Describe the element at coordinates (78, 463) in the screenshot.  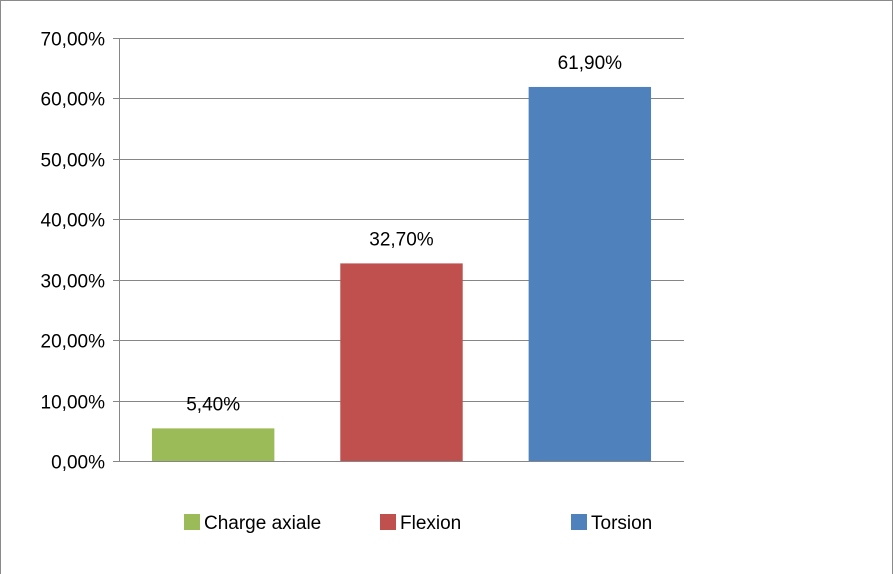
I see `y-tick-label: 0,00%` at that location.